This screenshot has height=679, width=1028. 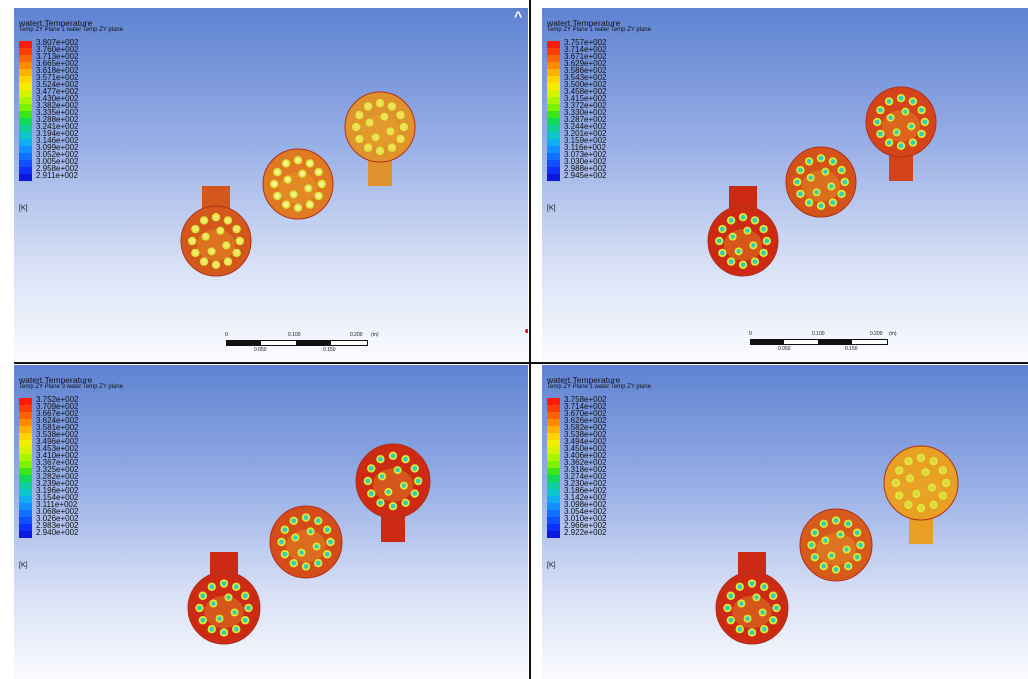 I want to click on vertical-divider, so click(x=530, y=339).